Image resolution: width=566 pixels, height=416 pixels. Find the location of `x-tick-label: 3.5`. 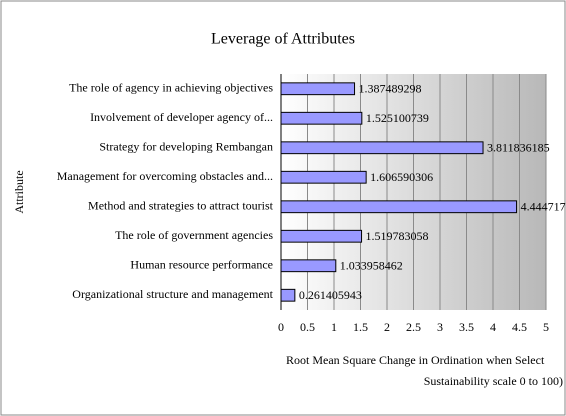

x-tick-label: 3.5 is located at coordinates (466, 327).